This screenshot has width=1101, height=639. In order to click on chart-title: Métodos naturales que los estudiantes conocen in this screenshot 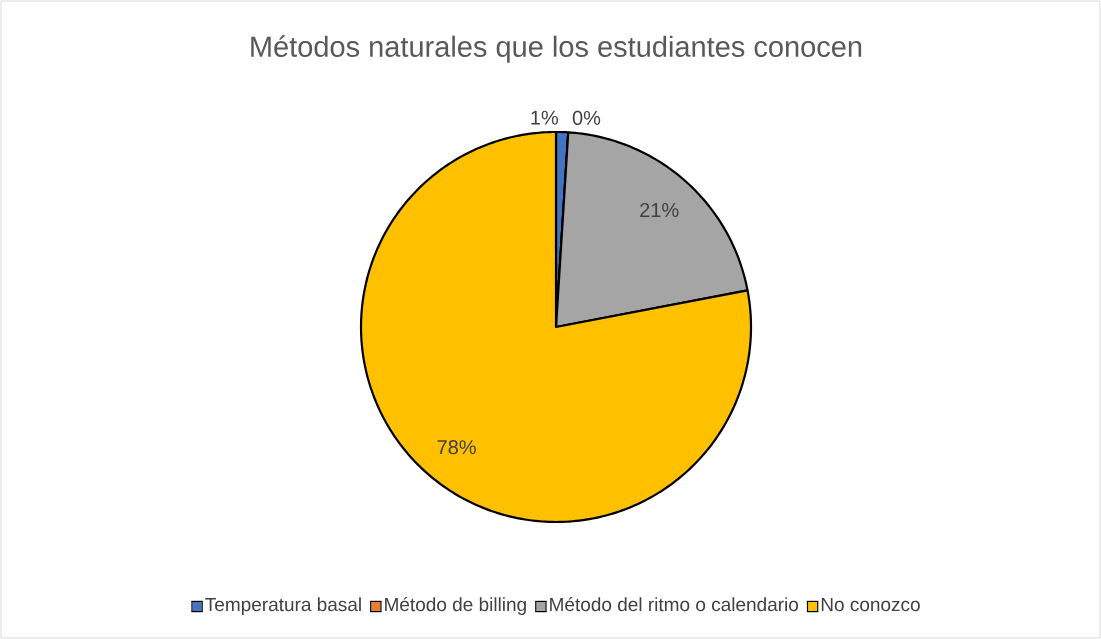, I will do `click(556, 49)`.